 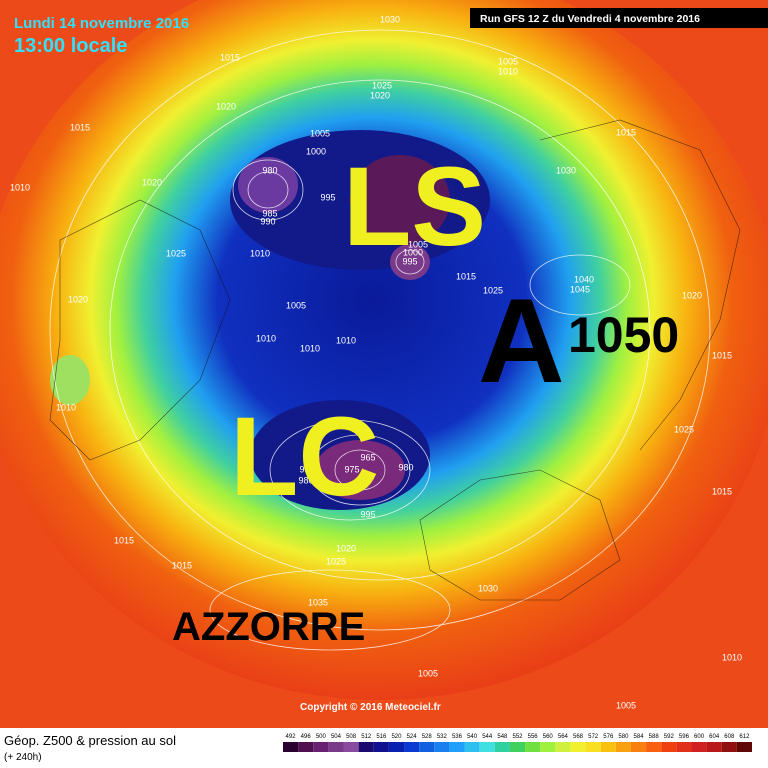 What do you see at coordinates (305, 480) in the screenshot?
I see `isobar-label: 980` at bounding box center [305, 480].